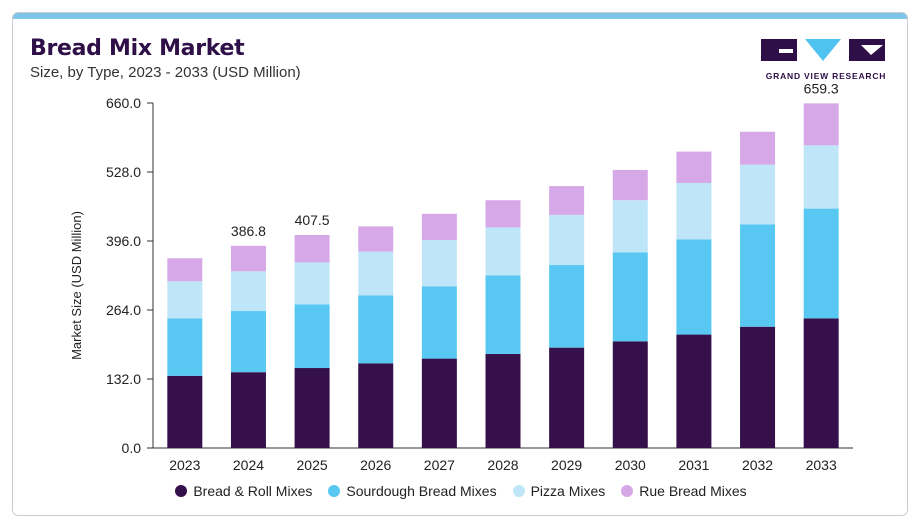  What do you see at coordinates (630, 465) in the screenshot?
I see `x-tick-label: 2030` at bounding box center [630, 465].